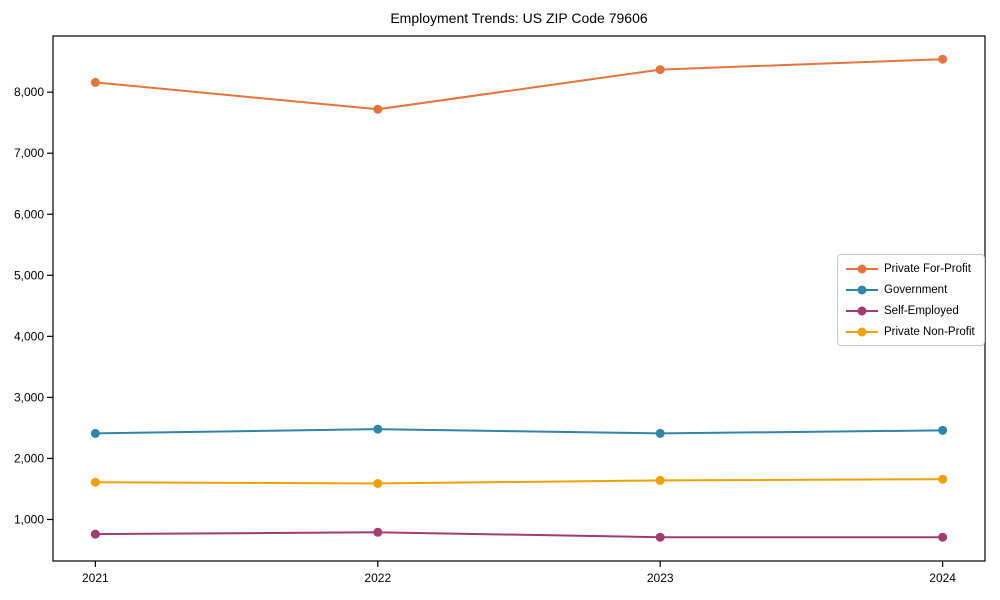  I want to click on legend-item: Private For-Profit, so click(910, 268).